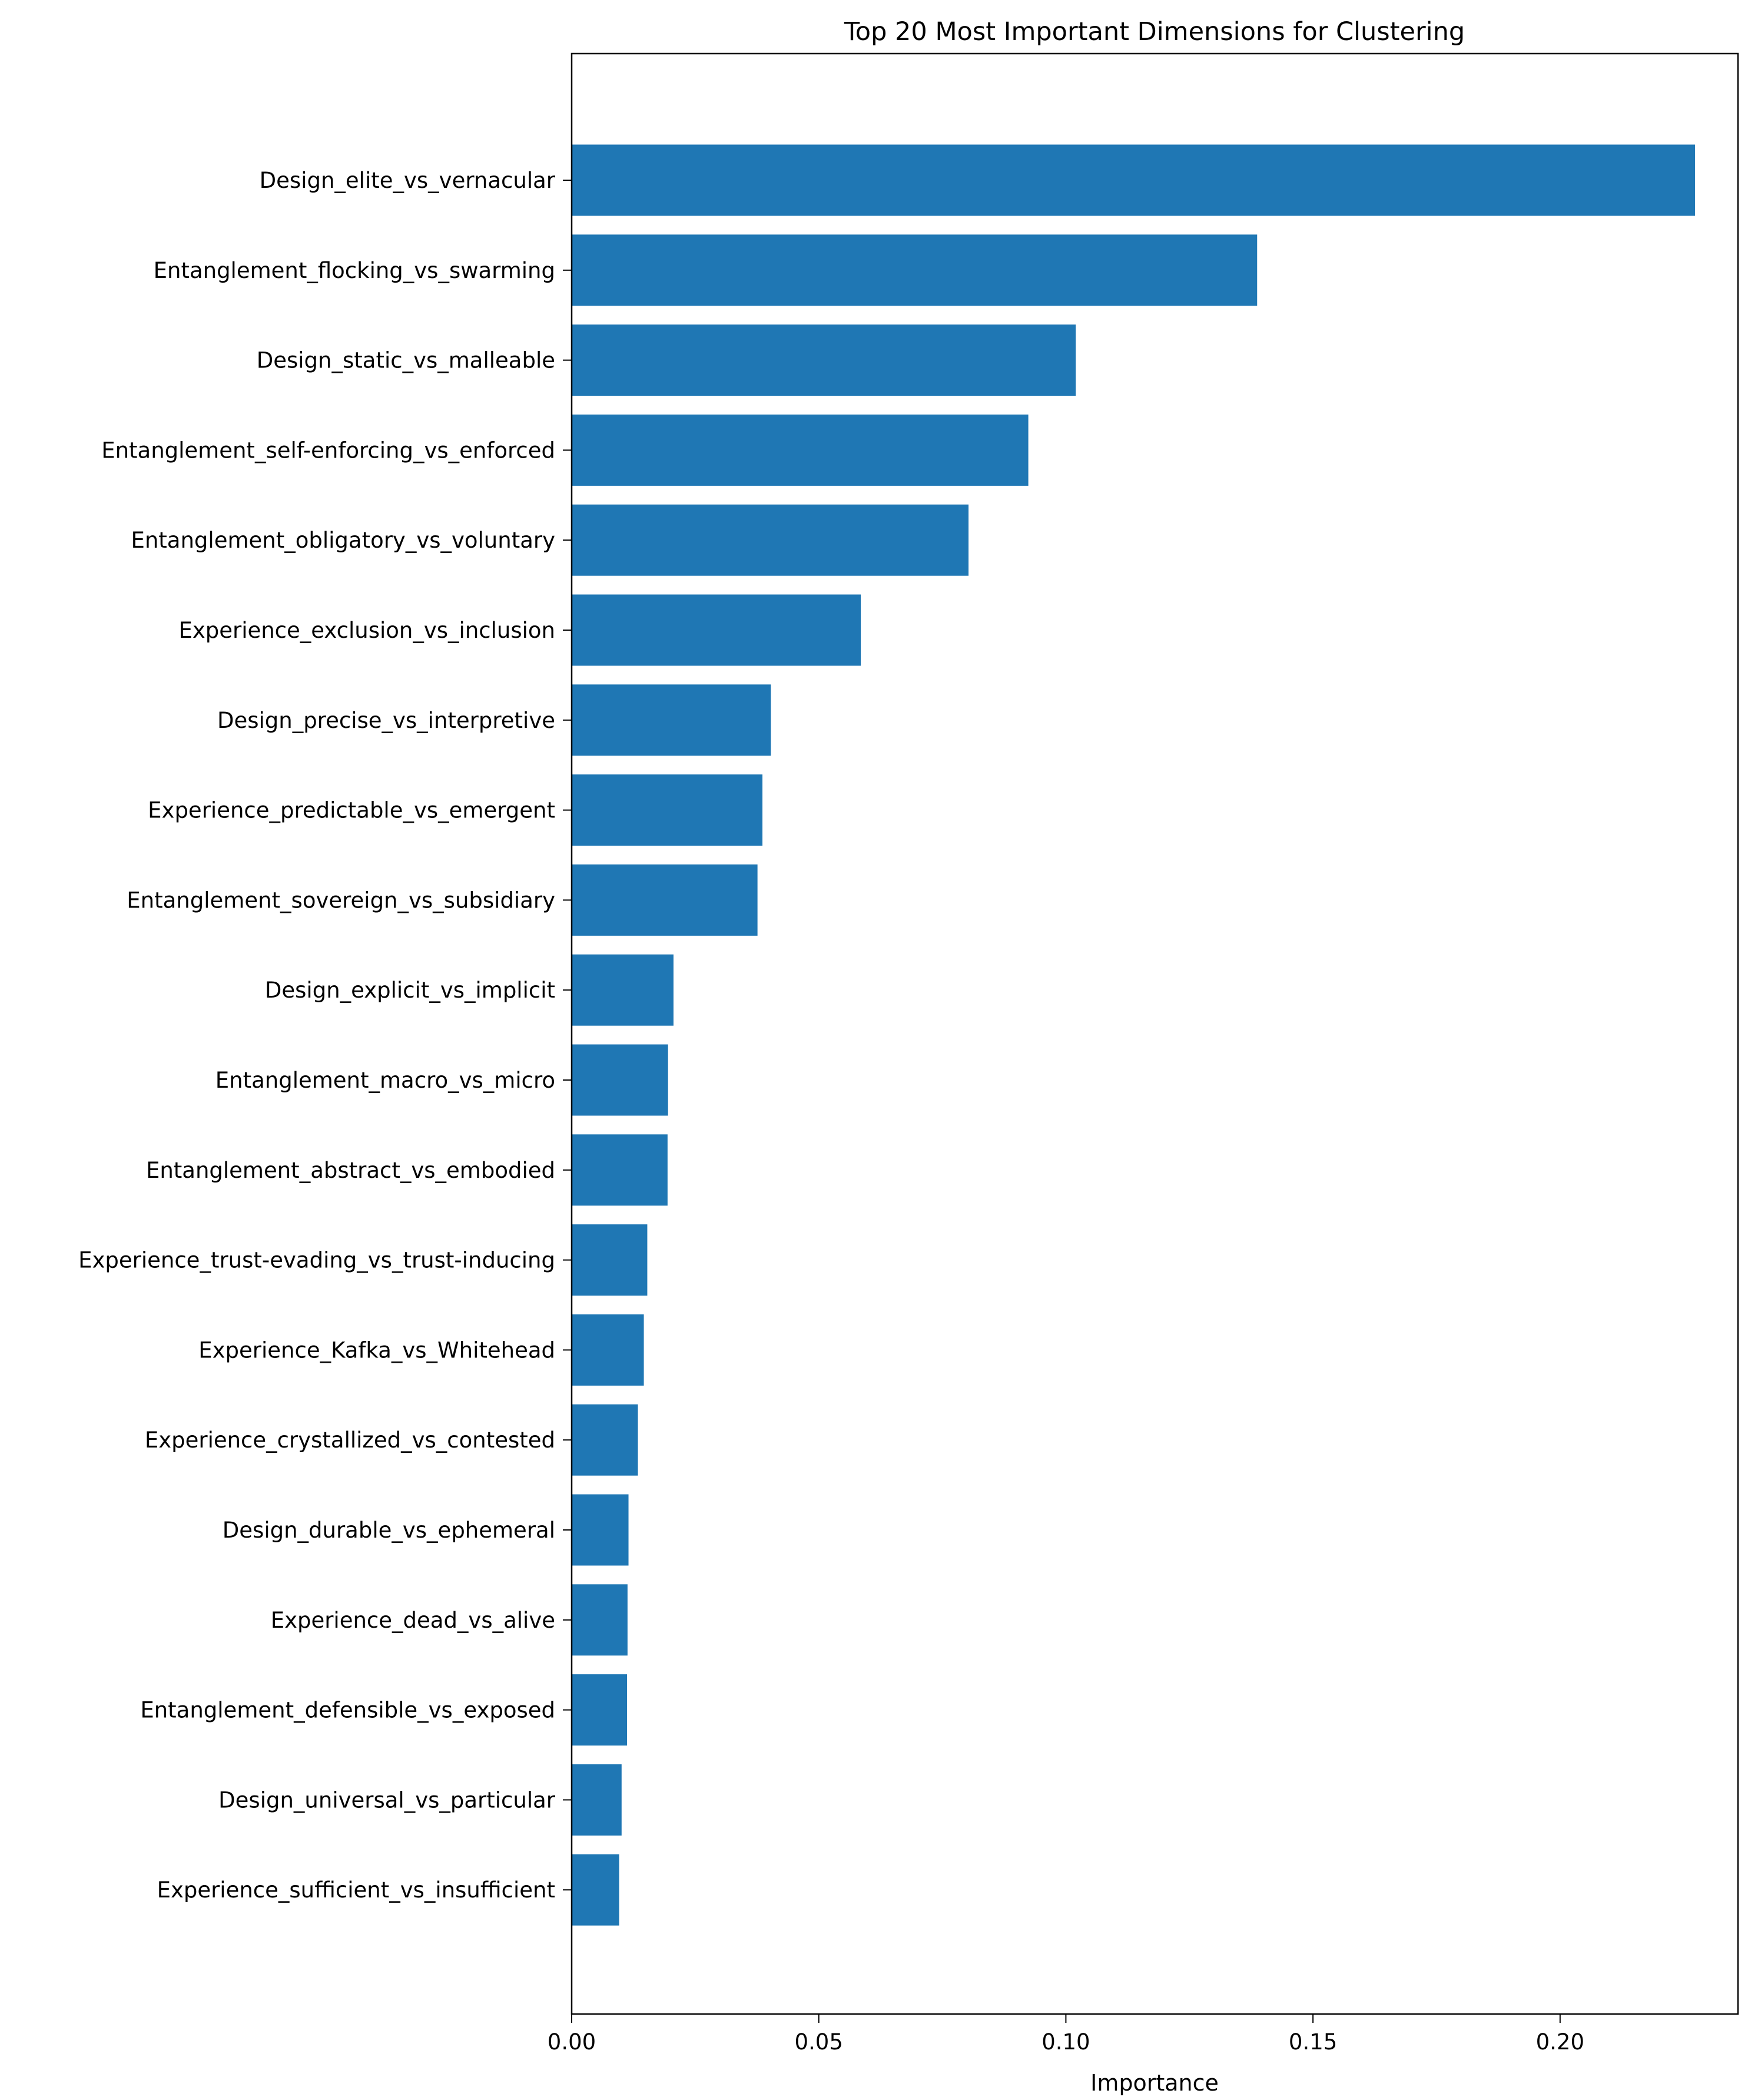  What do you see at coordinates (354, 271) in the screenshot?
I see `y-tick-label: Entanglement_flocking_vs_swarming` at bounding box center [354, 271].